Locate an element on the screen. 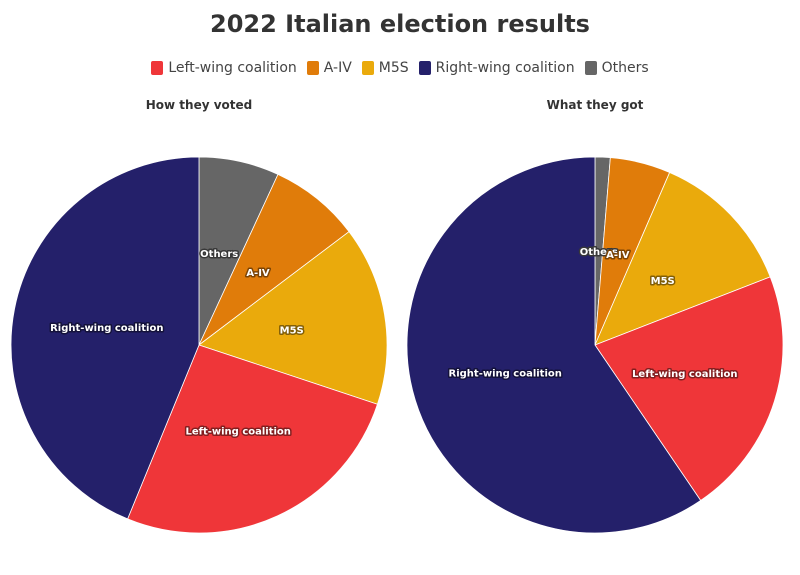 This screenshot has width=800, height=575. legend-item: Left-wing coalition is located at coordinates (224, 68).